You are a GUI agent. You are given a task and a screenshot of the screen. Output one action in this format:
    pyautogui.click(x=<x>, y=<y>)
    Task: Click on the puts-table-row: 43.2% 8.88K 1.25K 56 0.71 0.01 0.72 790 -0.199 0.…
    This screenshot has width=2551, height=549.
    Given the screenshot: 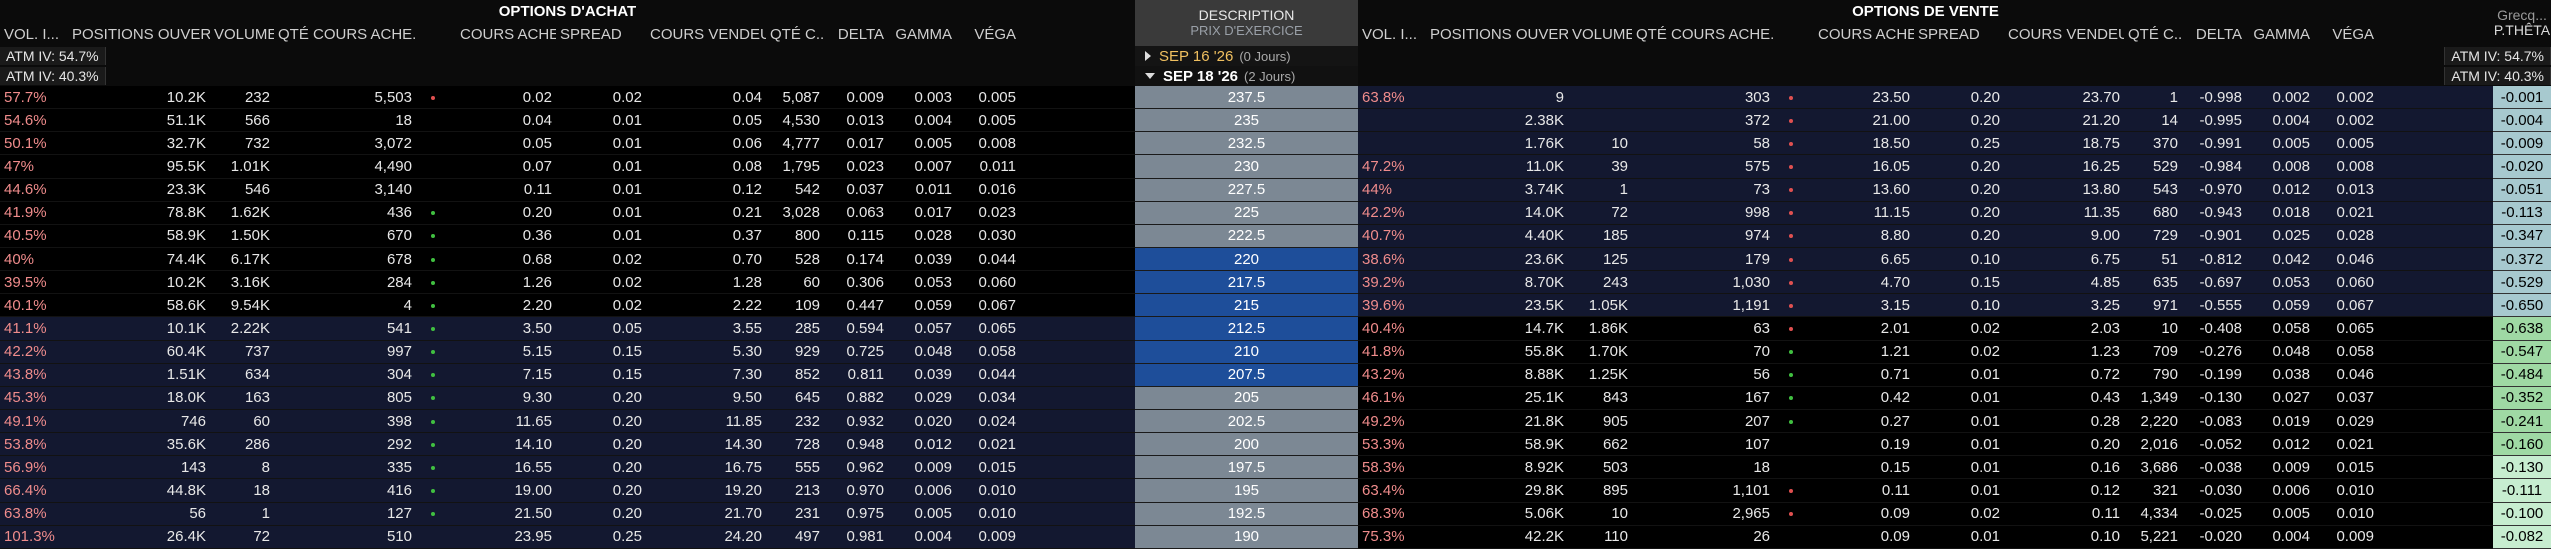 What is the action you would take?
    pyautogui.click(x=1925, y=375)
    